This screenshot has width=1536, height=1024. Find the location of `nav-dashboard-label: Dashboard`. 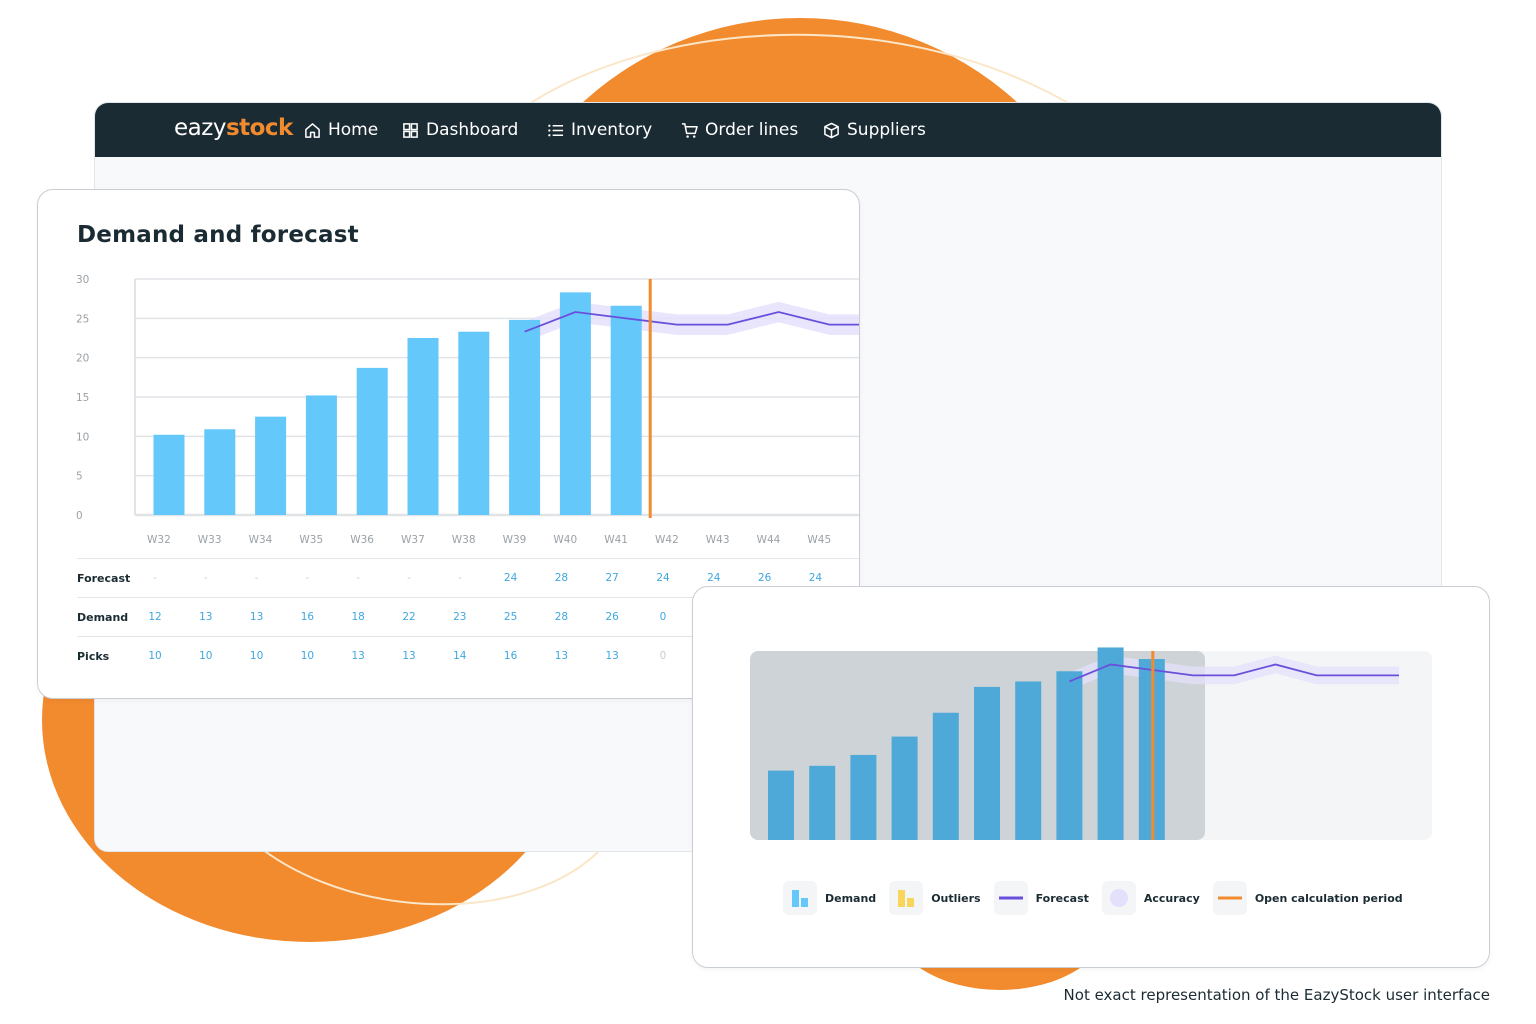

nav-dashboard-label: Dashboard is located at coordinates (472, 130).